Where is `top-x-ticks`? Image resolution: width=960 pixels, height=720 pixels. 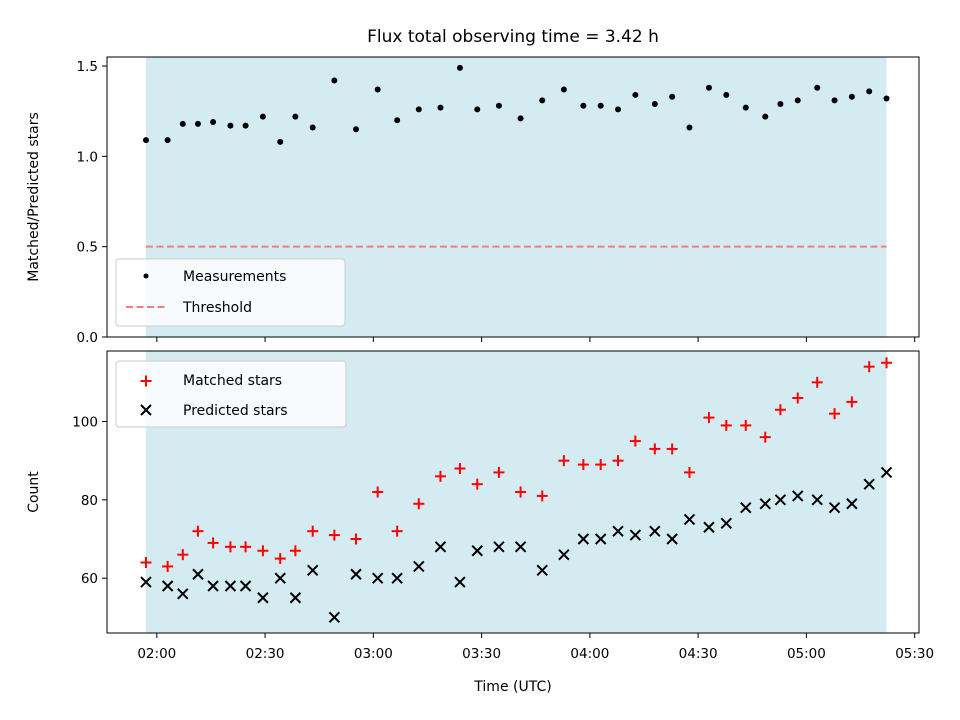 top-x-ticks is located at coordinates (536, 339).